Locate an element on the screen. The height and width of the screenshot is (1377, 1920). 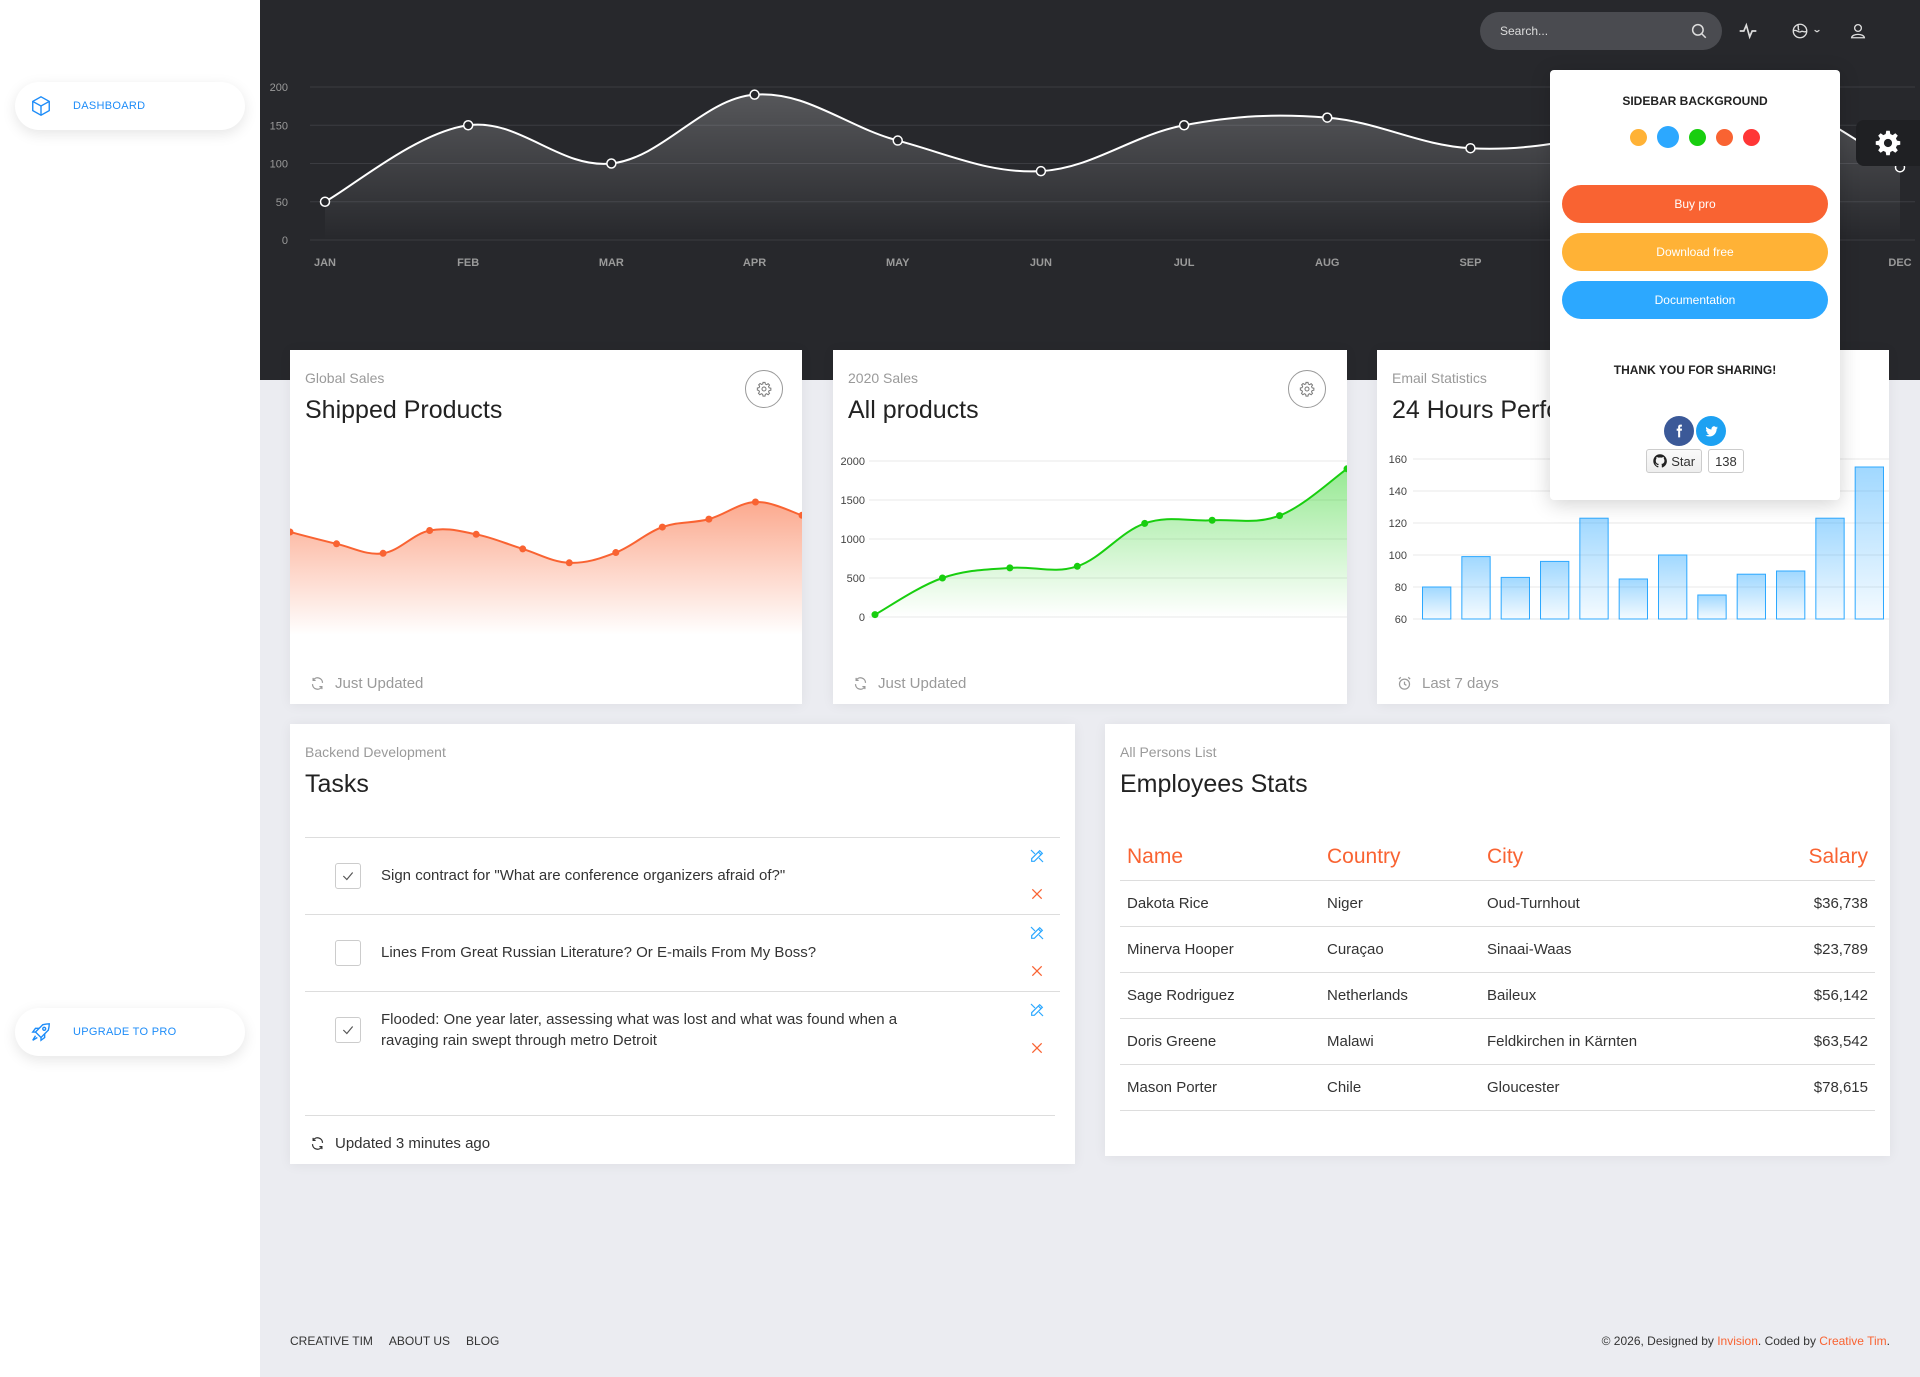
swatch-orange is located at coordinates (1724, 137).